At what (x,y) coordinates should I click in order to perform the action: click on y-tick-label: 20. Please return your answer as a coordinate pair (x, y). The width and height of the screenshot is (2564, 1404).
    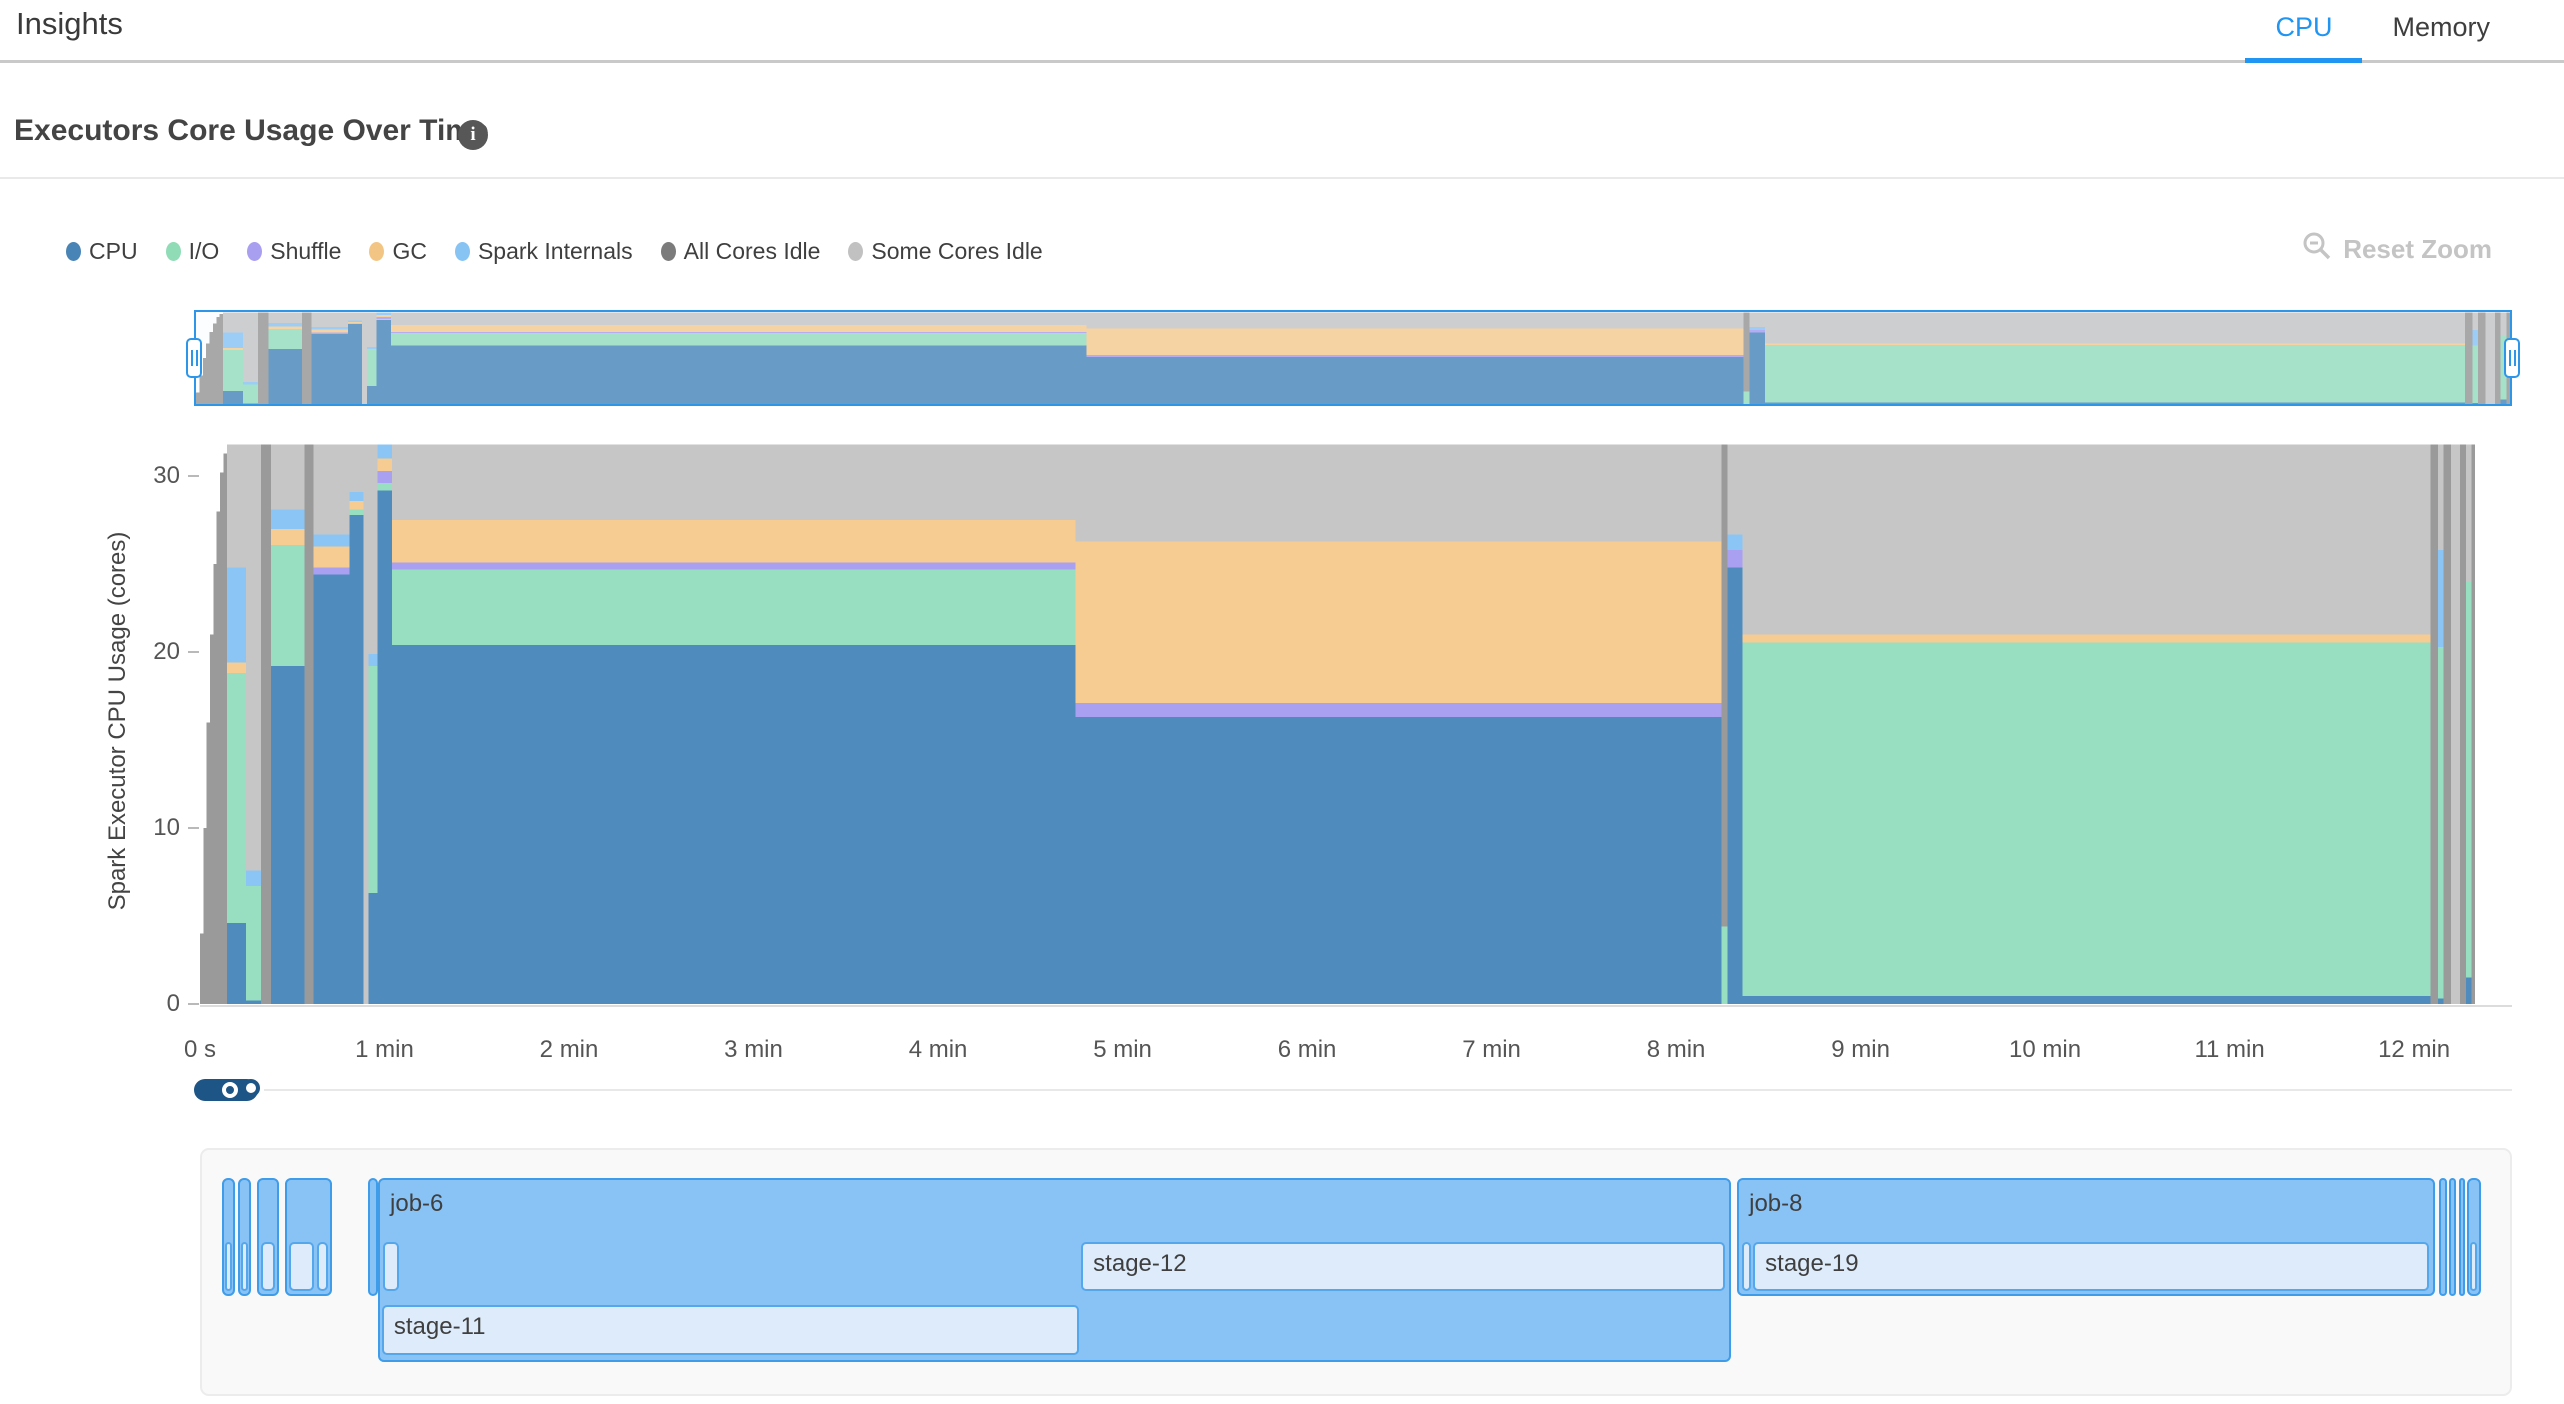
    Looking at the image, I should click on (166, 652).